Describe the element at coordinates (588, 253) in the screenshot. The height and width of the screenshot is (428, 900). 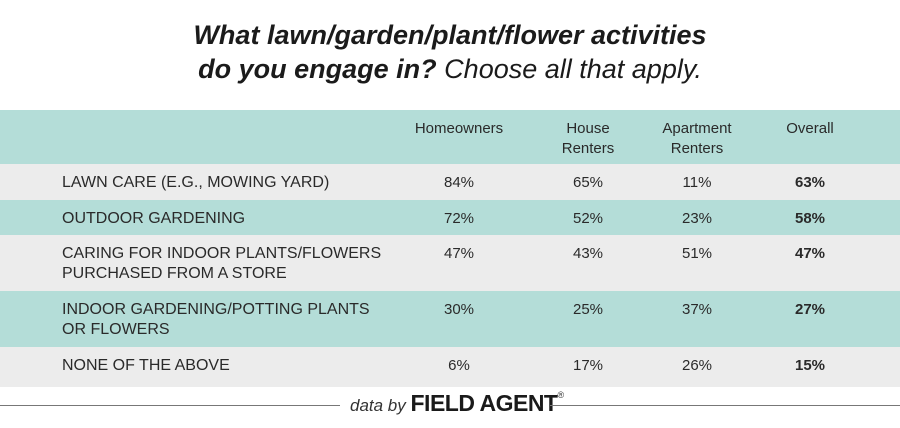
I see `cell-value: 43%` at that location.